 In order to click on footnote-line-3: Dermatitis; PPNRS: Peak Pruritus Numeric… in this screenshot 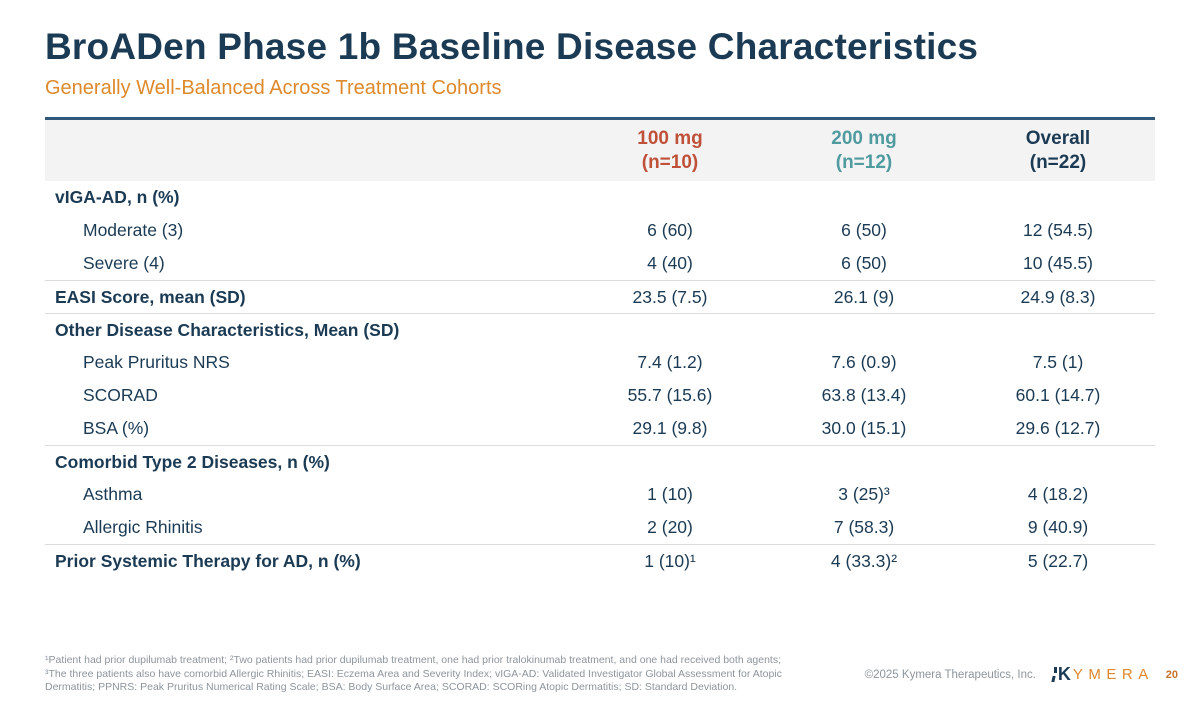, I will do `click(391, 687)`.